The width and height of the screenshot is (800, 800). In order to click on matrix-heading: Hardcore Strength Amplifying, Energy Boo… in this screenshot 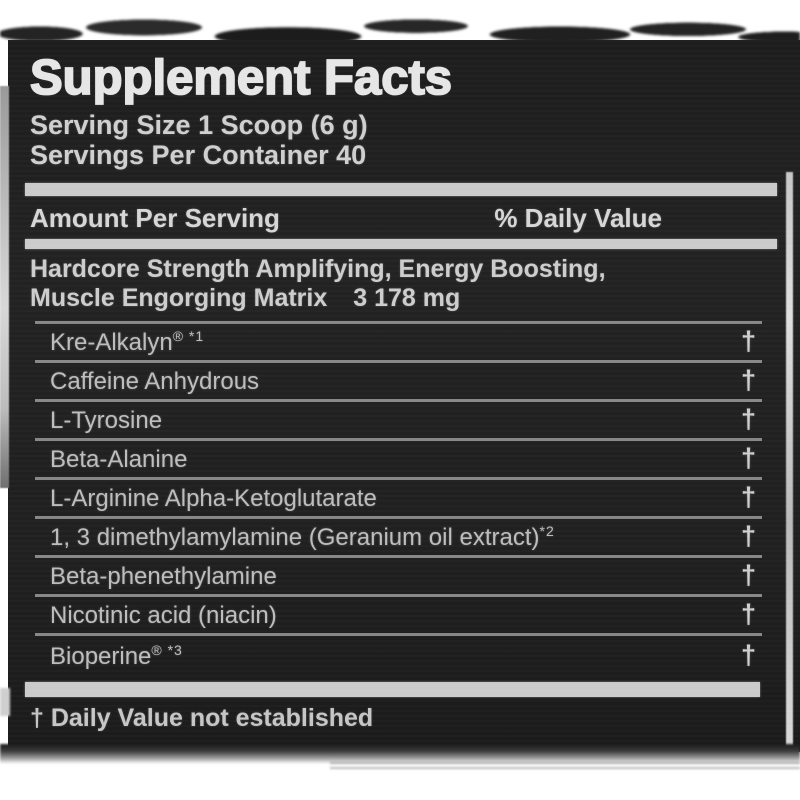, I will do `click(403, 284)`.